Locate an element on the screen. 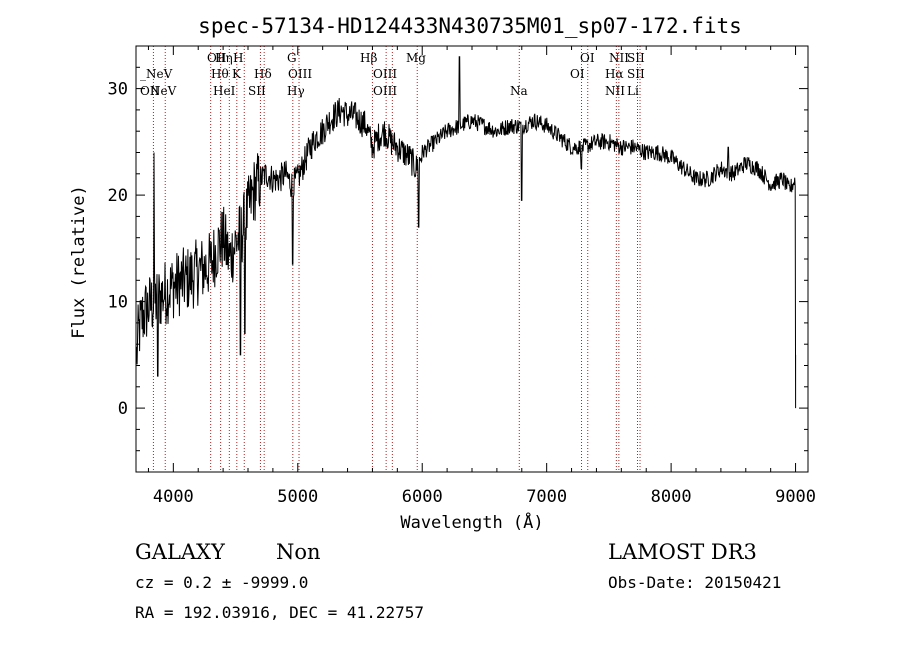 Image resolution: width=900 pixels, height=649 pixels. x-tick-label: 8000 is located at coordinates (671, 497).